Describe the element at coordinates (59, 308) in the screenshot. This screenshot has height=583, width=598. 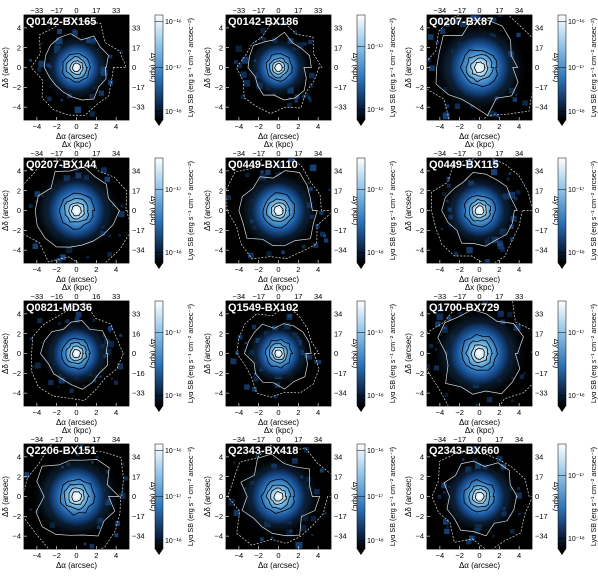
I see `panel-title: Q0821-MD36` at that location.